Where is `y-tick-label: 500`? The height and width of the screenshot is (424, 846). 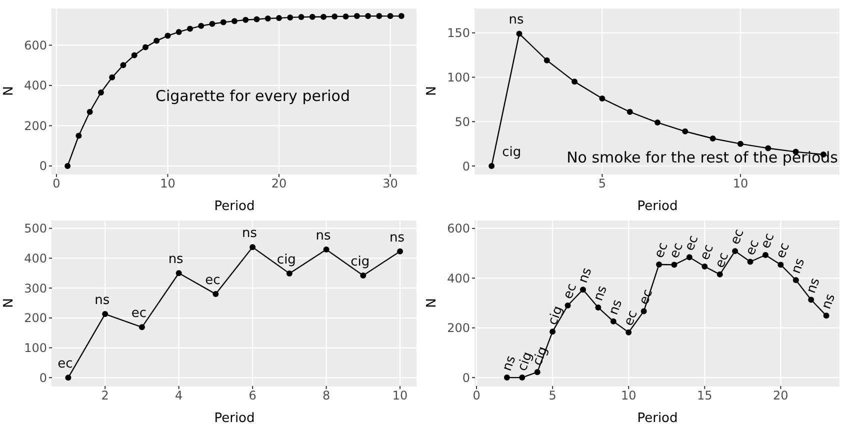 y-tick-label: 500 is located at coordinates (35, 229).